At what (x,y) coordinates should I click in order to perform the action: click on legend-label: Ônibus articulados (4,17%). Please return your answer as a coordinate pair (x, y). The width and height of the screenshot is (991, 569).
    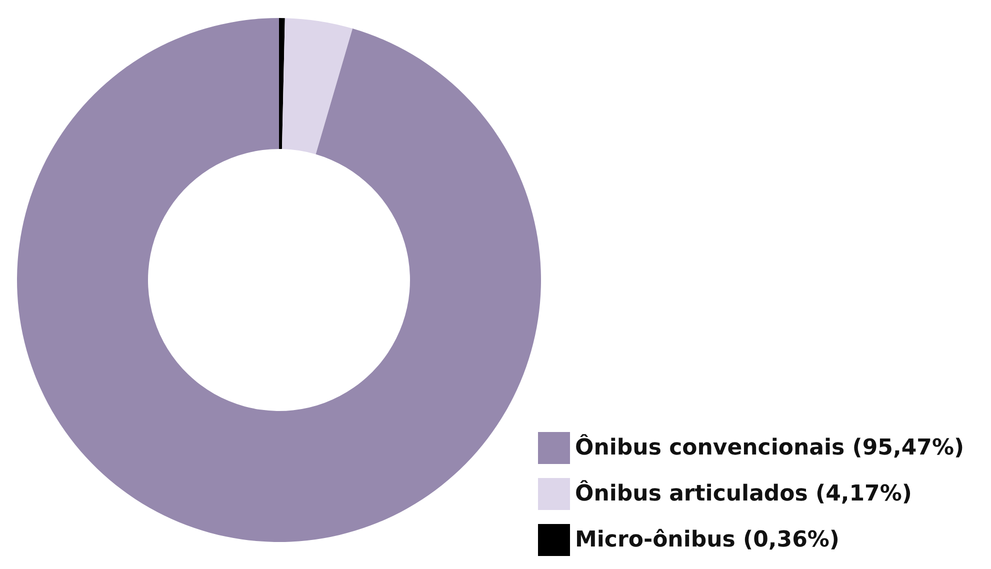
    Looking at the image, I should click on (743, 493).